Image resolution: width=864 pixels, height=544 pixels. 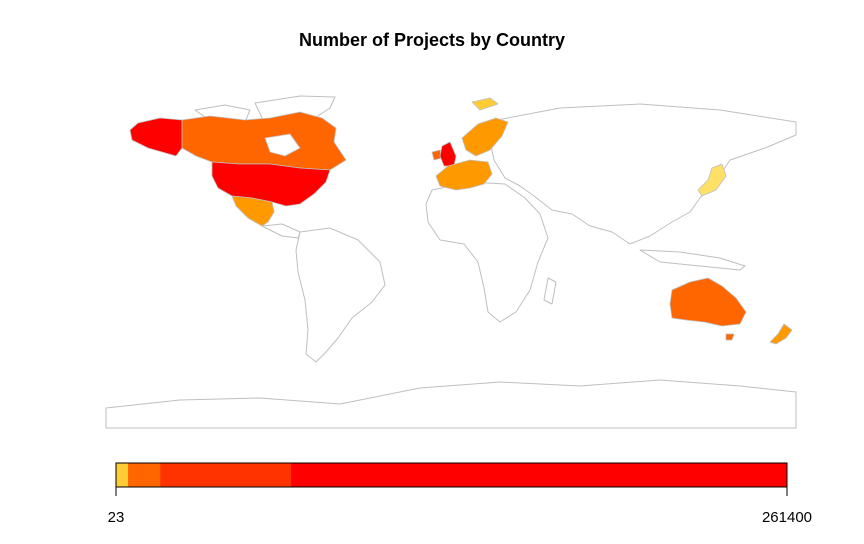 I want to click on region-alaska, so click(x=156, y=137).